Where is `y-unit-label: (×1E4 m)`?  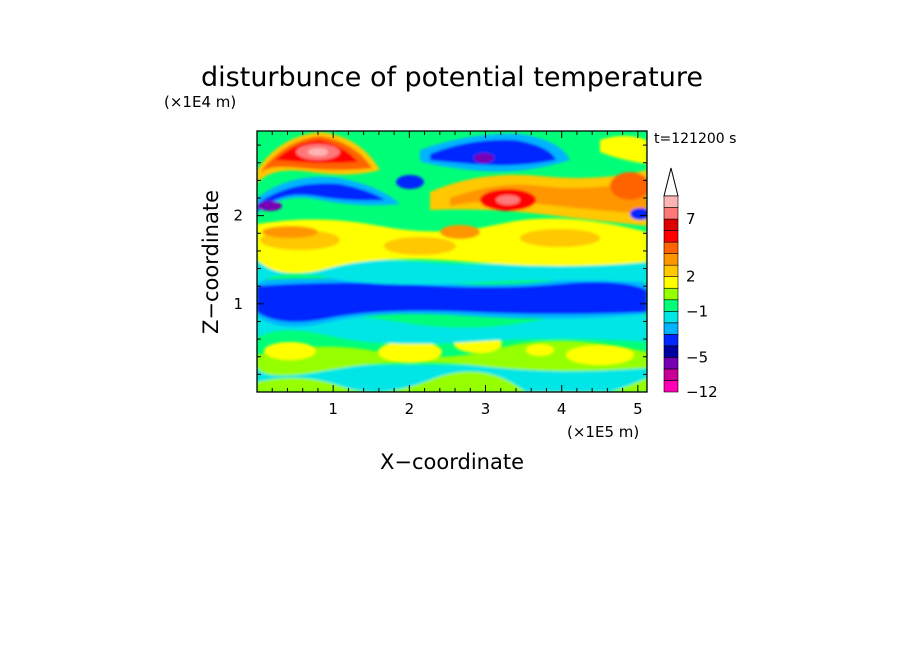
y-unit-label: (×1E4 m) is located at coordinates (200, 102).